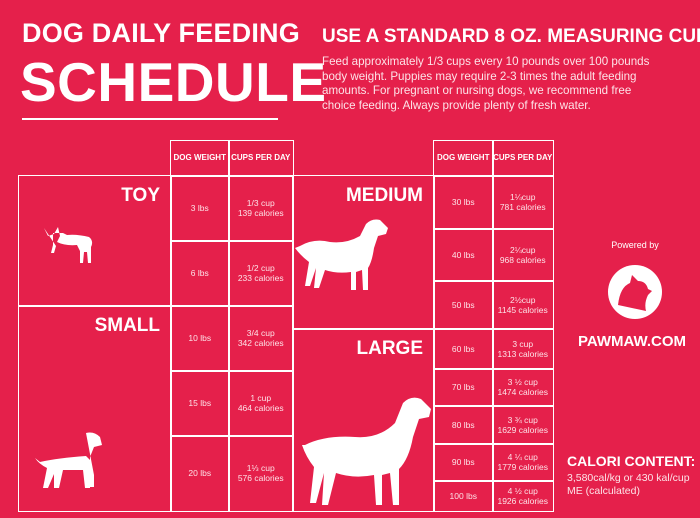 Image resolution: width=700 pixels, height=518 pixels. What do you see at coordinates (463, 496) in the screenshot?
I see `weight-cell: 100 lbs` at bounding box center [463, 496].